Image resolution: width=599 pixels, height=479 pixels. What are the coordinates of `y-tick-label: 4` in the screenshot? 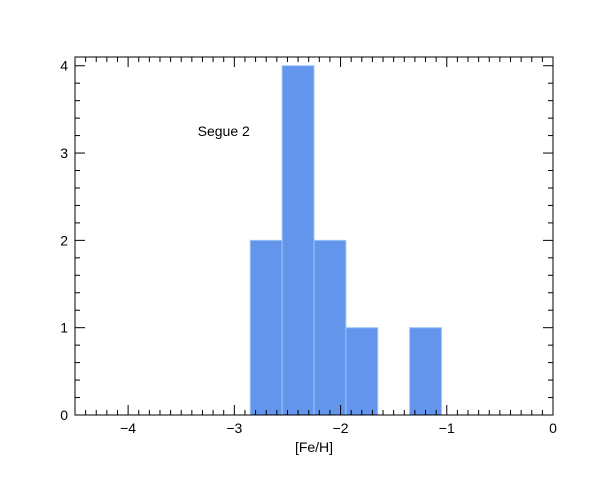 It's located at (64, 66).